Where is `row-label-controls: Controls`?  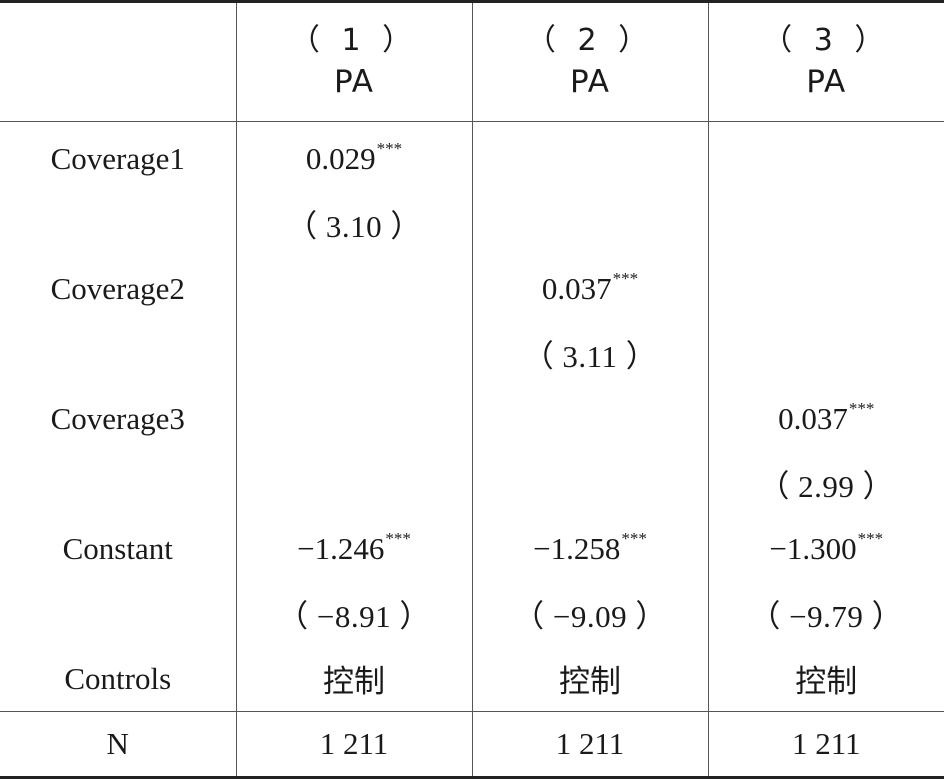
row-label-controls: Controls is located at coordinates (118, 679).